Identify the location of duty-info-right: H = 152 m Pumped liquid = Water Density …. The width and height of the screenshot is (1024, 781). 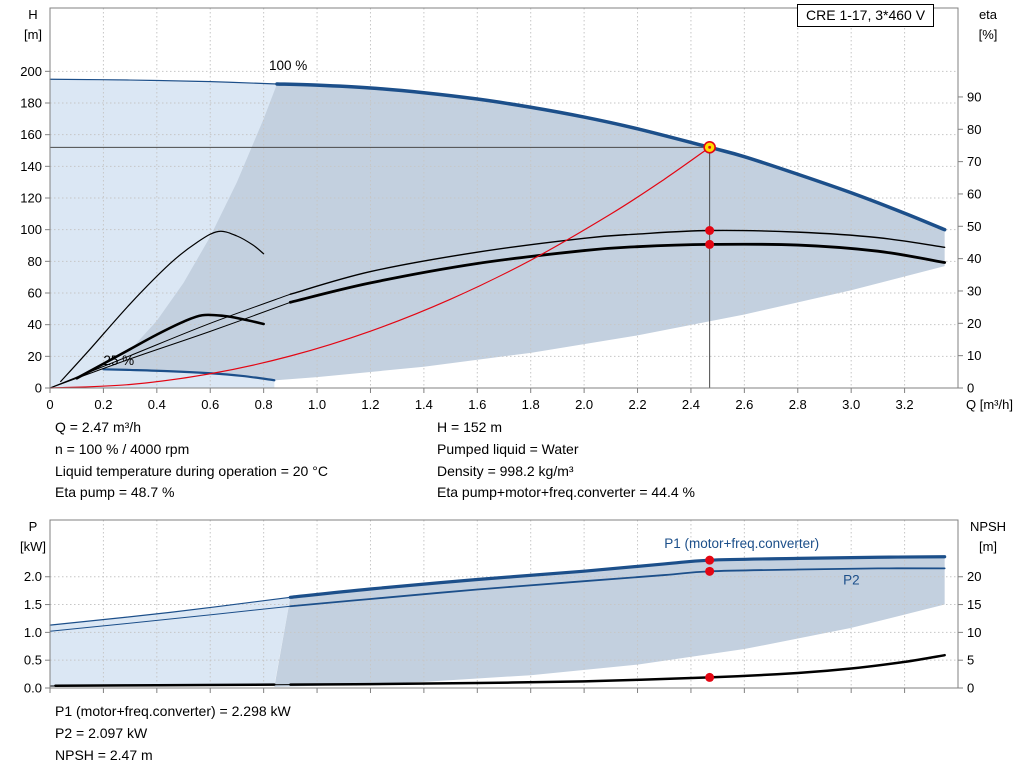
(566, 460).